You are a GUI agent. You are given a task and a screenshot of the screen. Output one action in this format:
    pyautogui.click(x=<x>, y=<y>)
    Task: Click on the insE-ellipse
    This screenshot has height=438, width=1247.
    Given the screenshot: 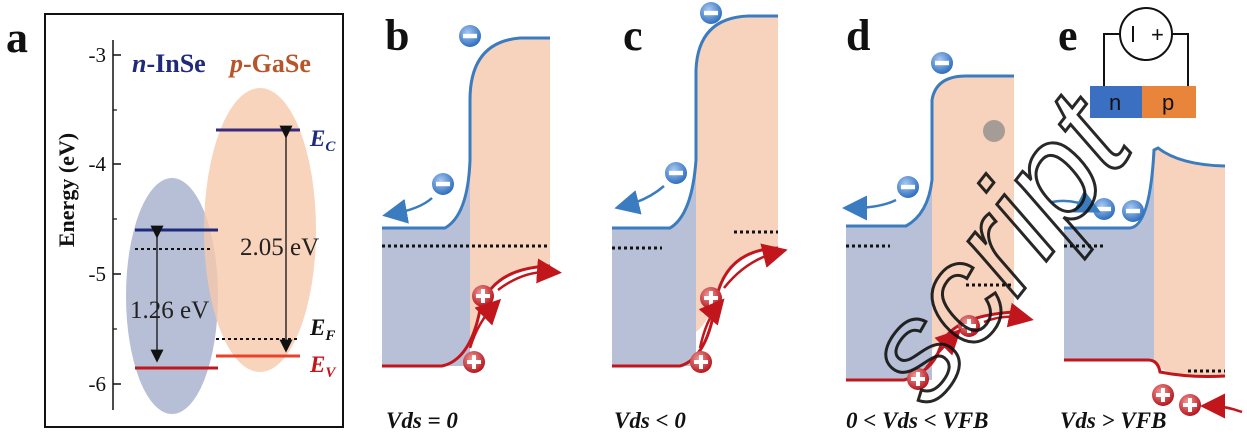 What is the action you would take?
    pyautogui.click(x=172, y=296)
    